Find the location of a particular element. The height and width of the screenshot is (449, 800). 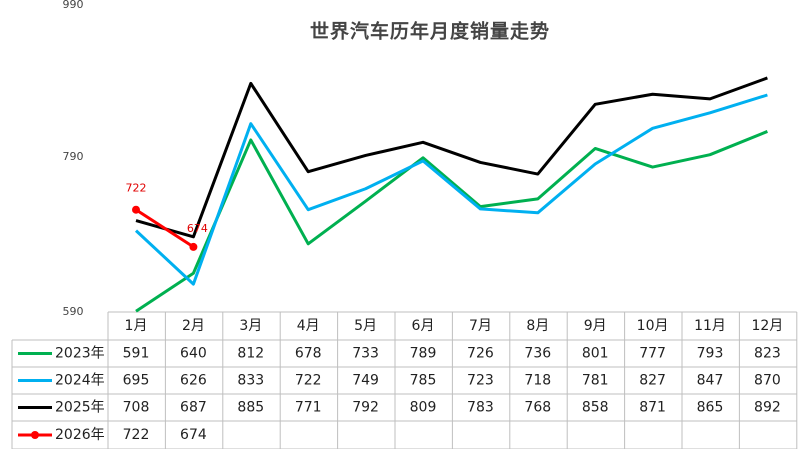

table-cell: 695 is located at coordinates (136, 381).